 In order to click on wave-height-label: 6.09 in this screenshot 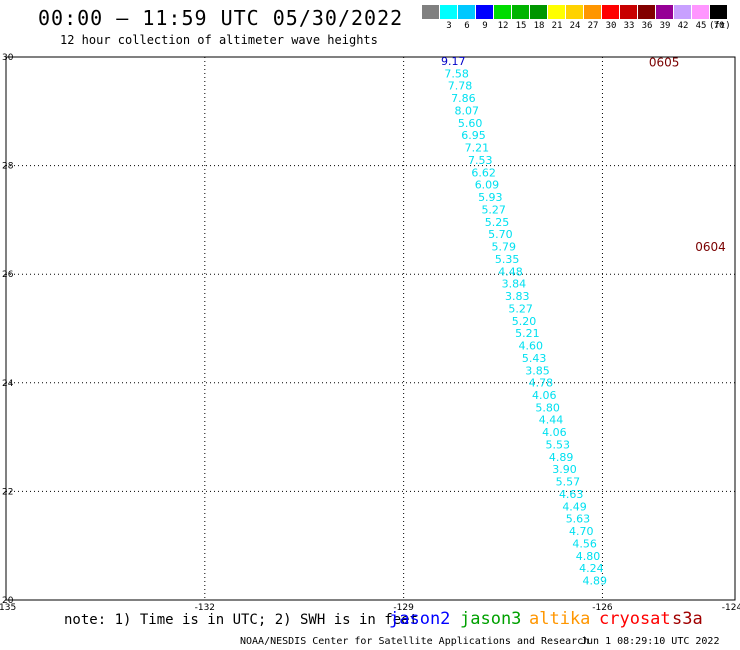, I will do `click(487, 185)`.